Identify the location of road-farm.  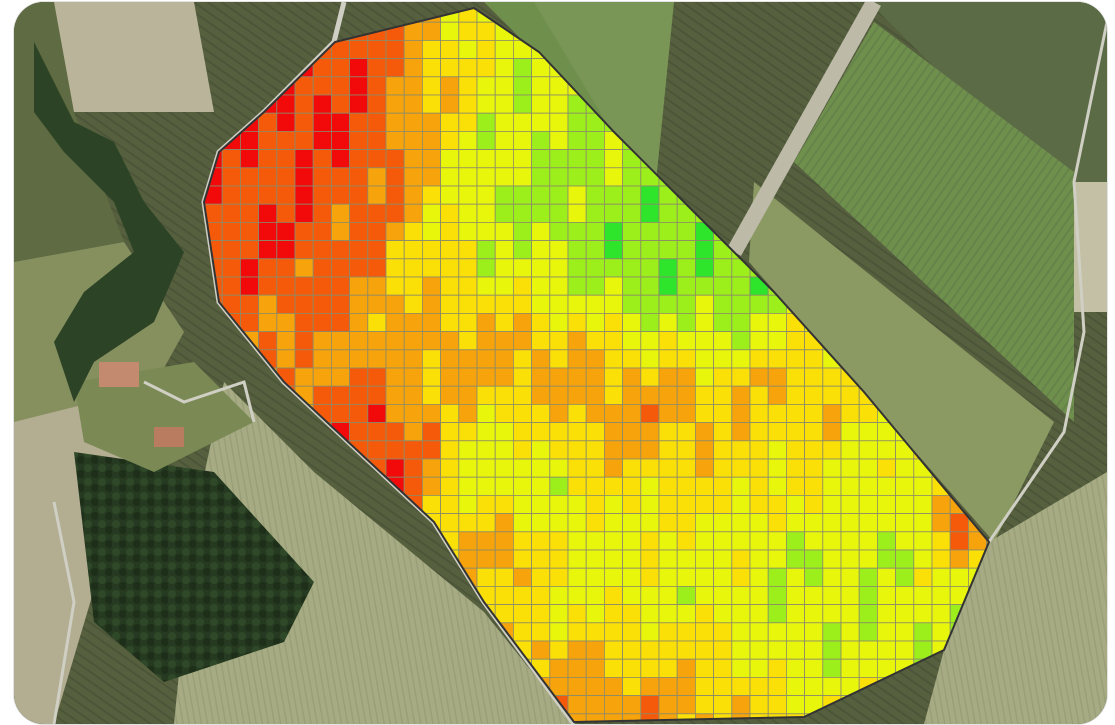
(199, 401).